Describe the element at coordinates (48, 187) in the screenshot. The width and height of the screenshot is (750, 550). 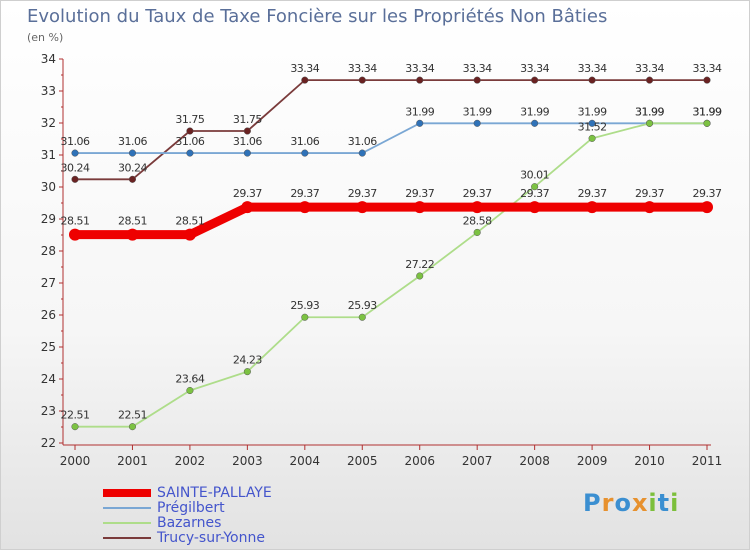
I see `y-tick-label: 30` at that location.